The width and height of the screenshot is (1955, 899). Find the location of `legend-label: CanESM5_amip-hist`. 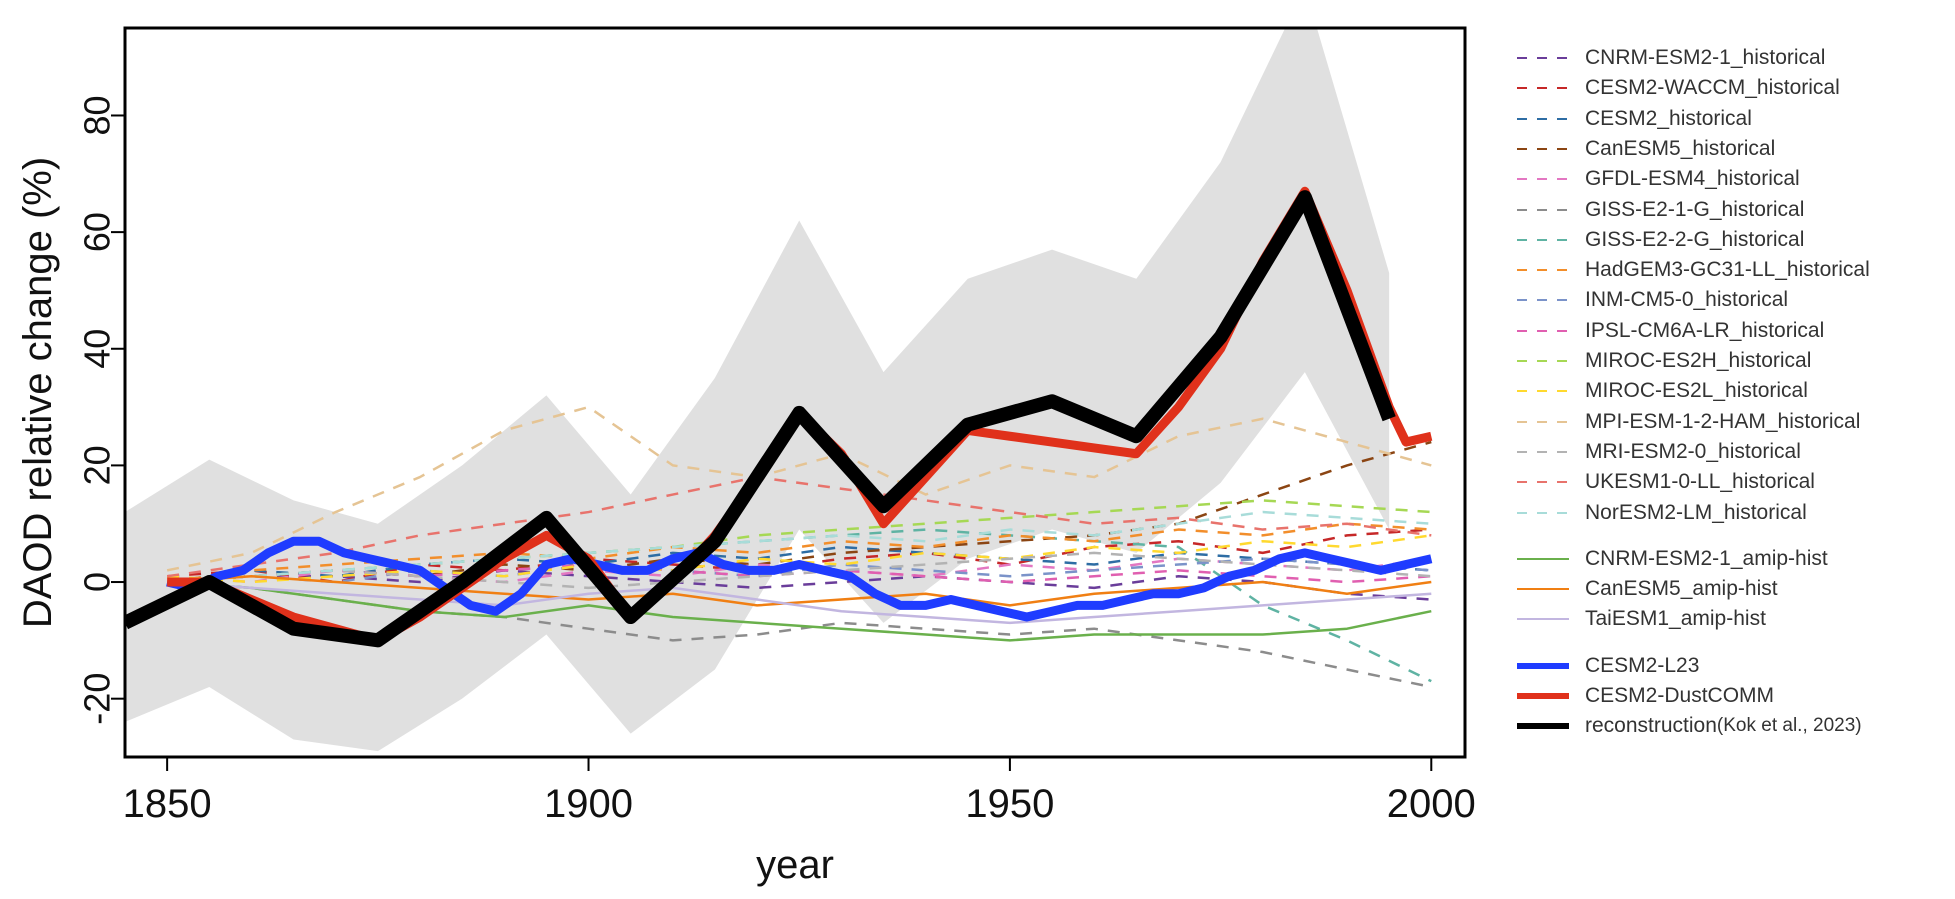

legend-label: CanESM5_amip-hist is located at coordinates (1681, 589).